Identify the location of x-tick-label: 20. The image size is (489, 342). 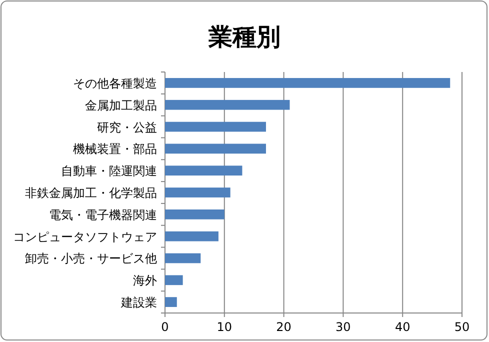
(284, 327).